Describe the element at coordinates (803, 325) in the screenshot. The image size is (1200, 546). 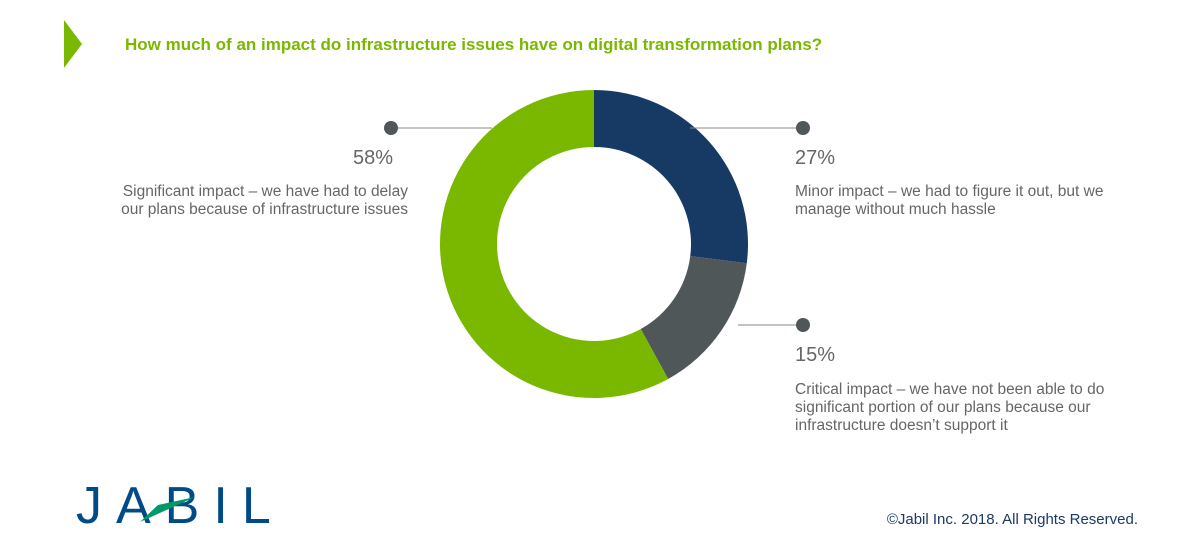
I see `marker-dot-critical` at that location.